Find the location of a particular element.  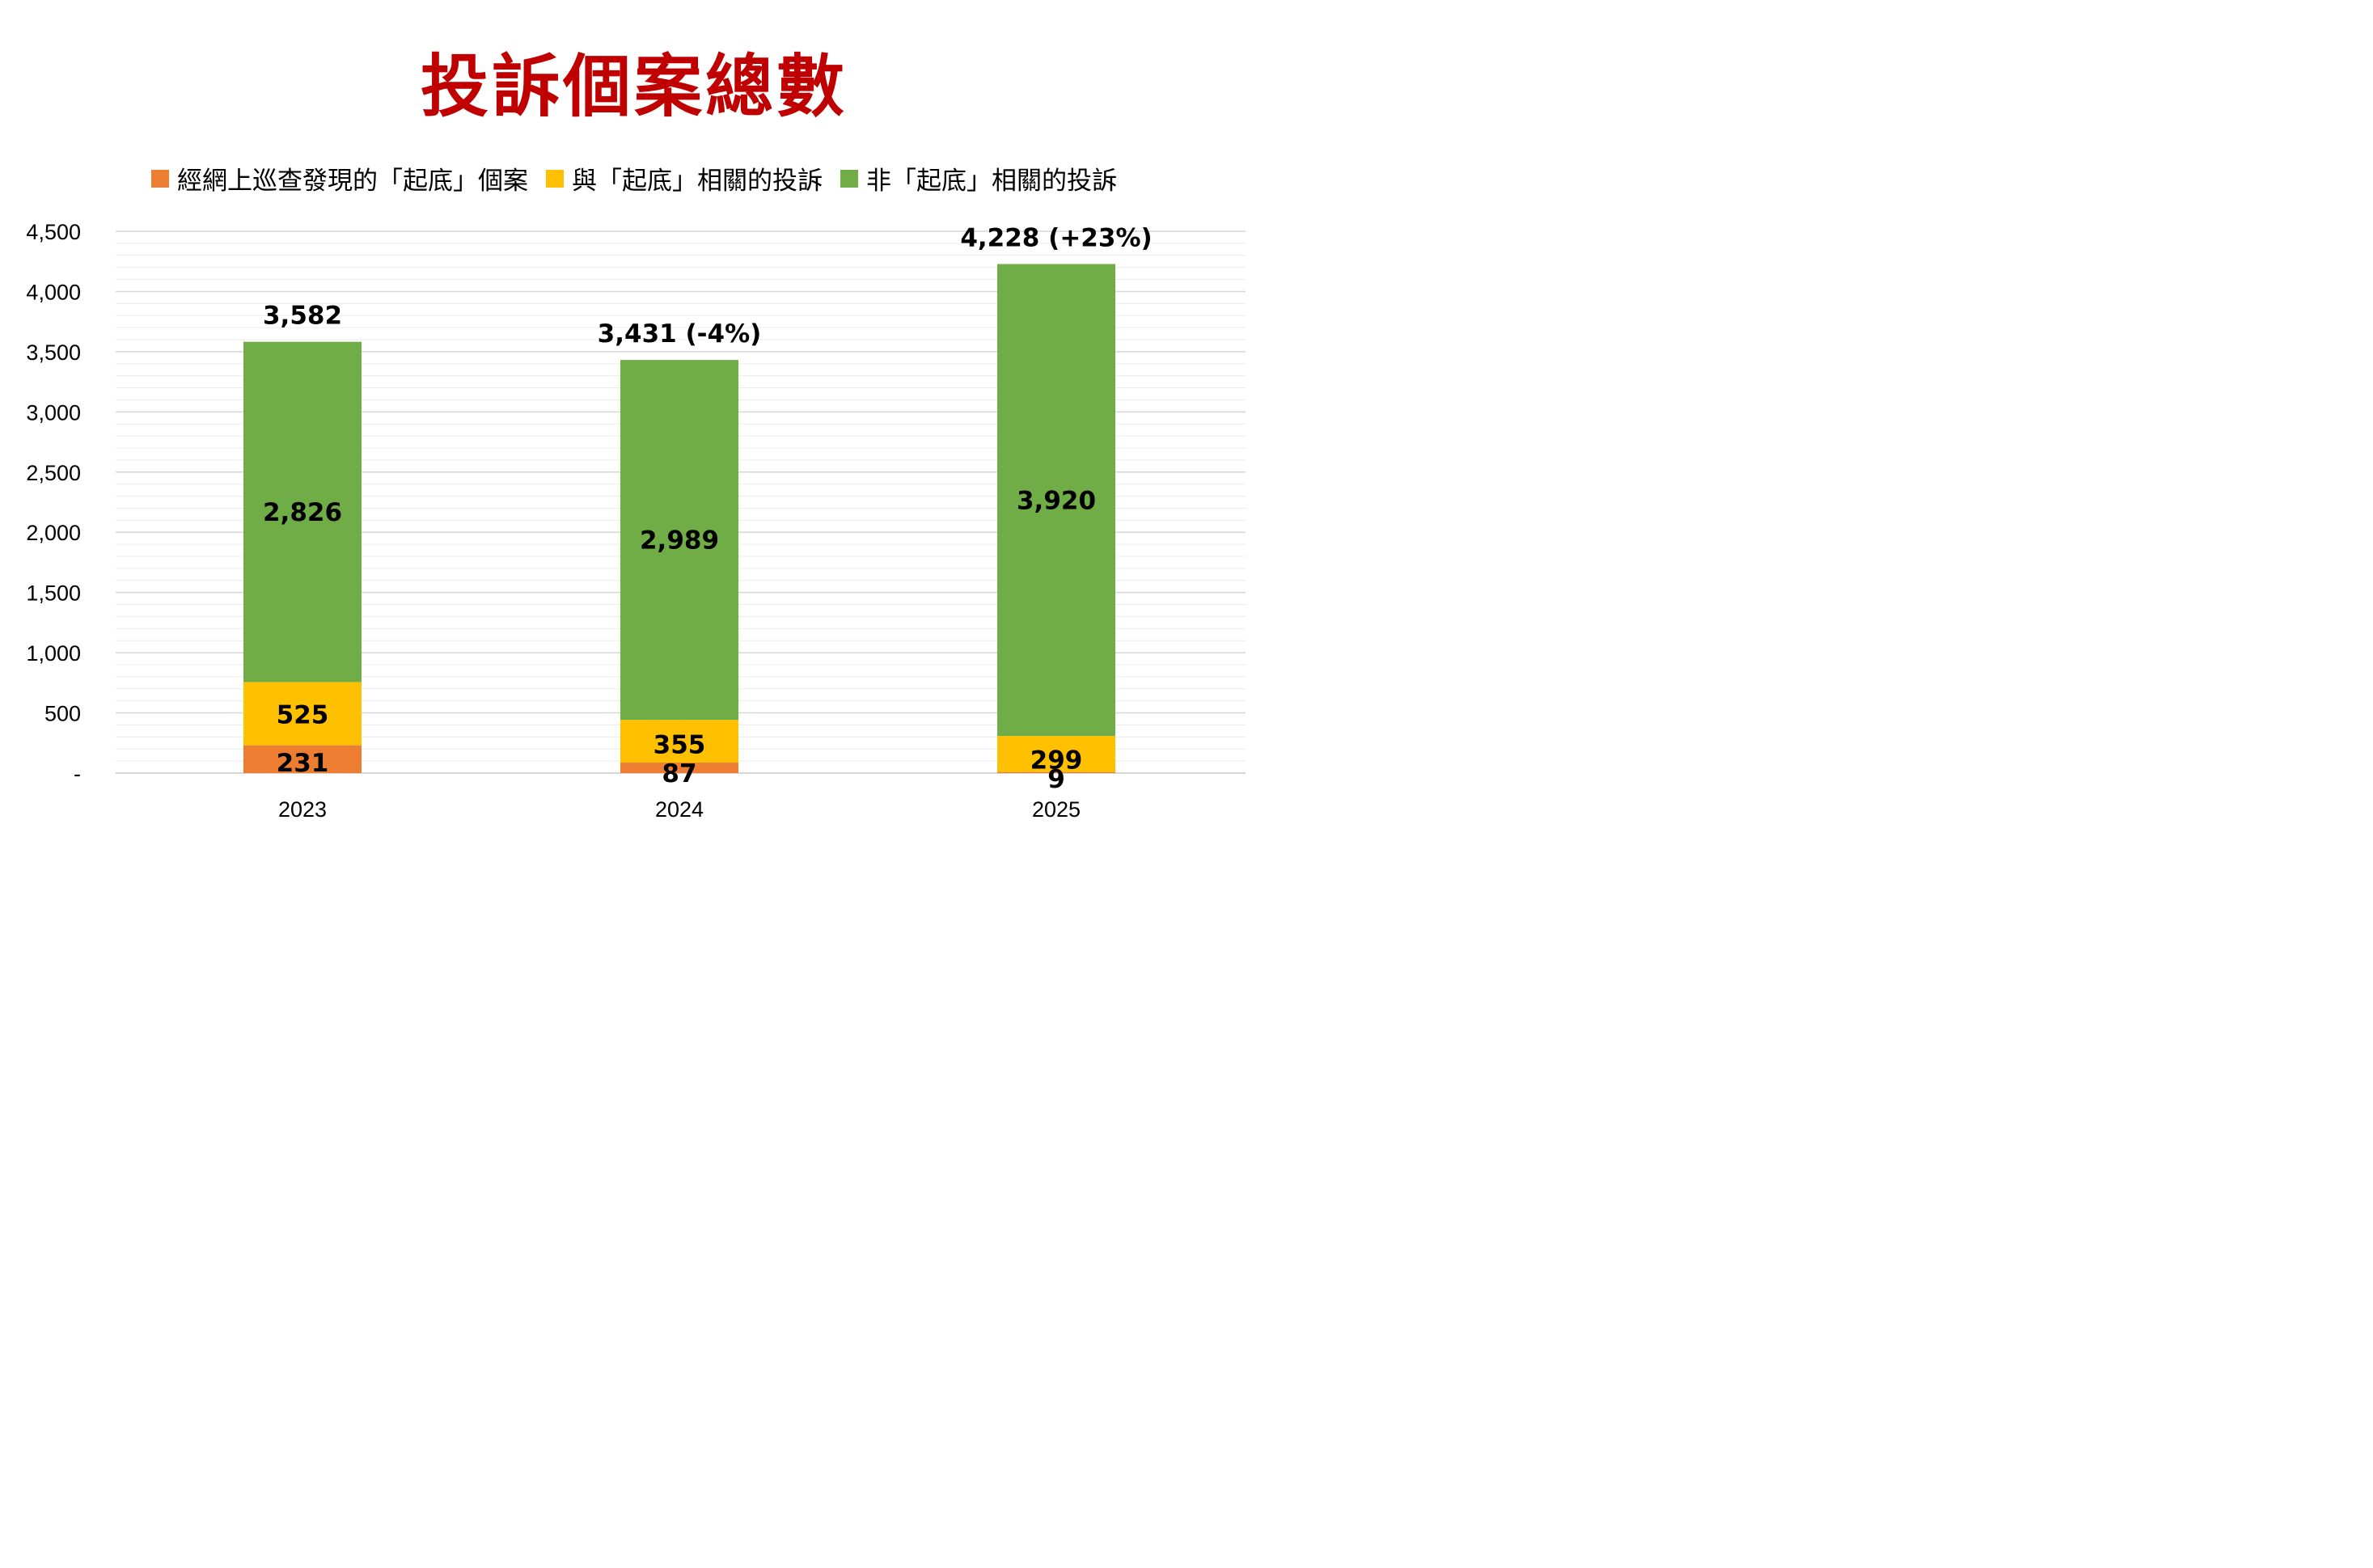

x-tick-label: 2025 is located at coordinates (1056, 809).